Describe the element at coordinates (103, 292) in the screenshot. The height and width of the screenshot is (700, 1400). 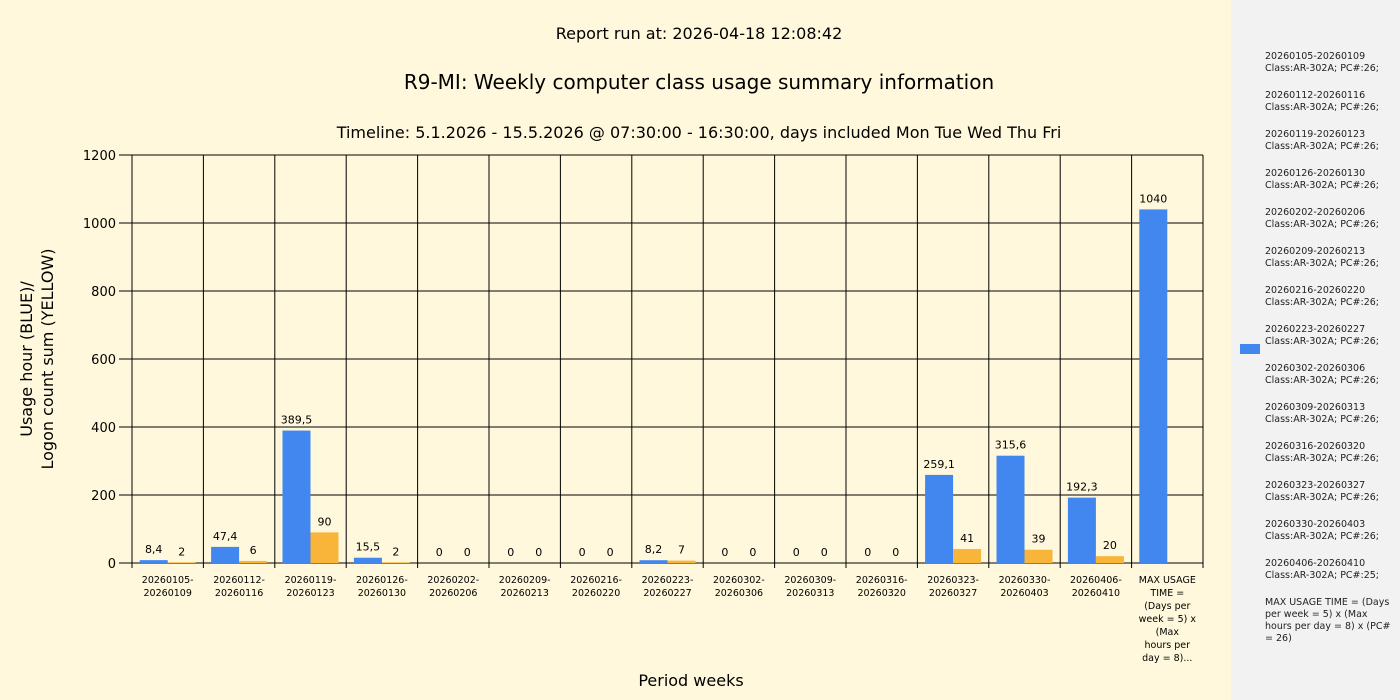
I see `y-tick-label: 800` at that location.